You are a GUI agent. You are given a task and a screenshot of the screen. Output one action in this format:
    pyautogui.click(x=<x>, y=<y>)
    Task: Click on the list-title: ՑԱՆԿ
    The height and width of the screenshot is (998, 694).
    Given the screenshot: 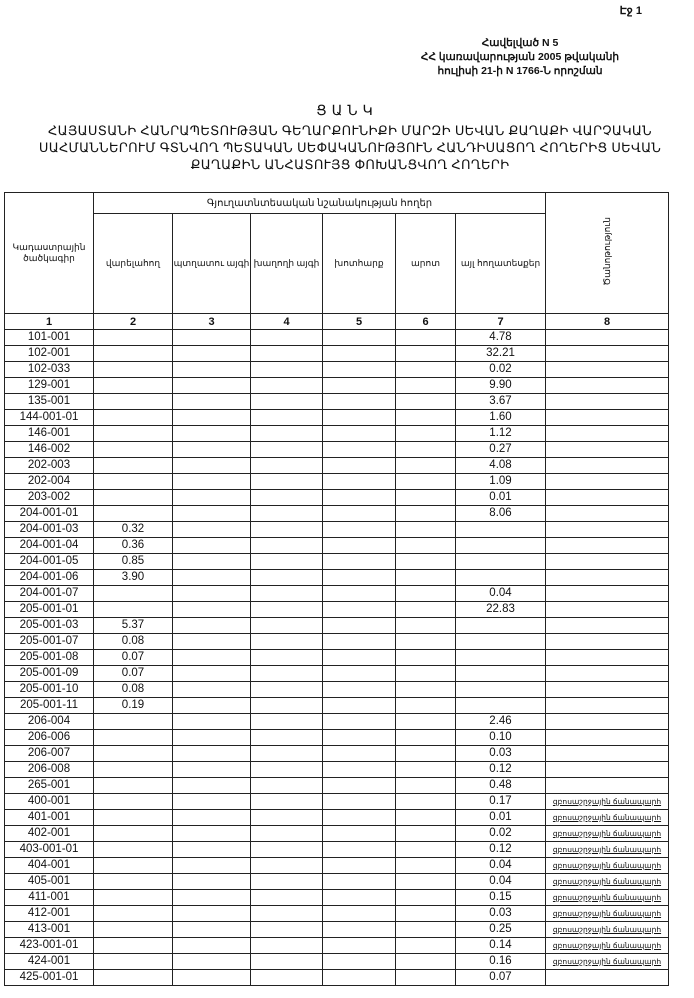 What is the action you would take?
    pyautogui.click(x=347, y=110)
    